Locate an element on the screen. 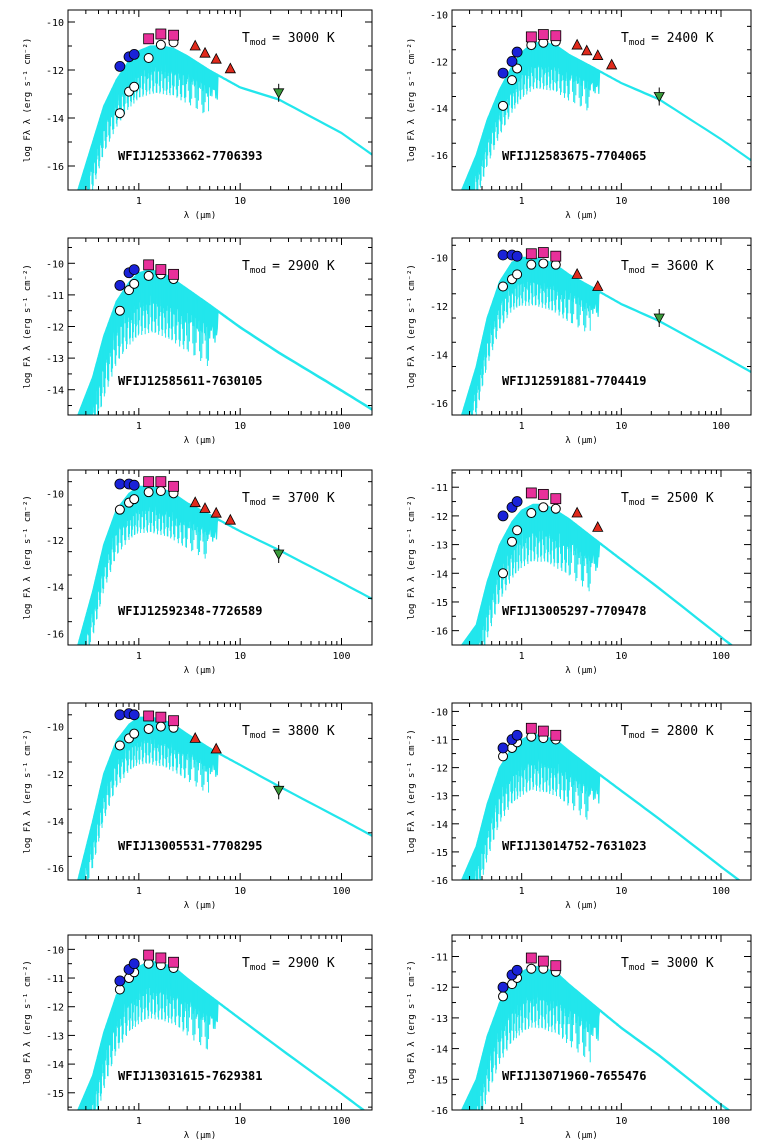 The image size is (763, 1144). model-sed is located at coordinates (597, 574).